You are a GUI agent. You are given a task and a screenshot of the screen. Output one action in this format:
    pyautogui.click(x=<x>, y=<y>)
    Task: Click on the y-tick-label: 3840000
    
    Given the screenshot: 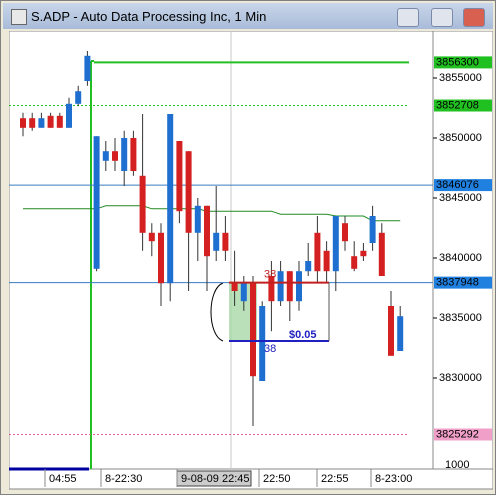 What is the action you would take?
    pyautogui.click(x=460, y=258)
    